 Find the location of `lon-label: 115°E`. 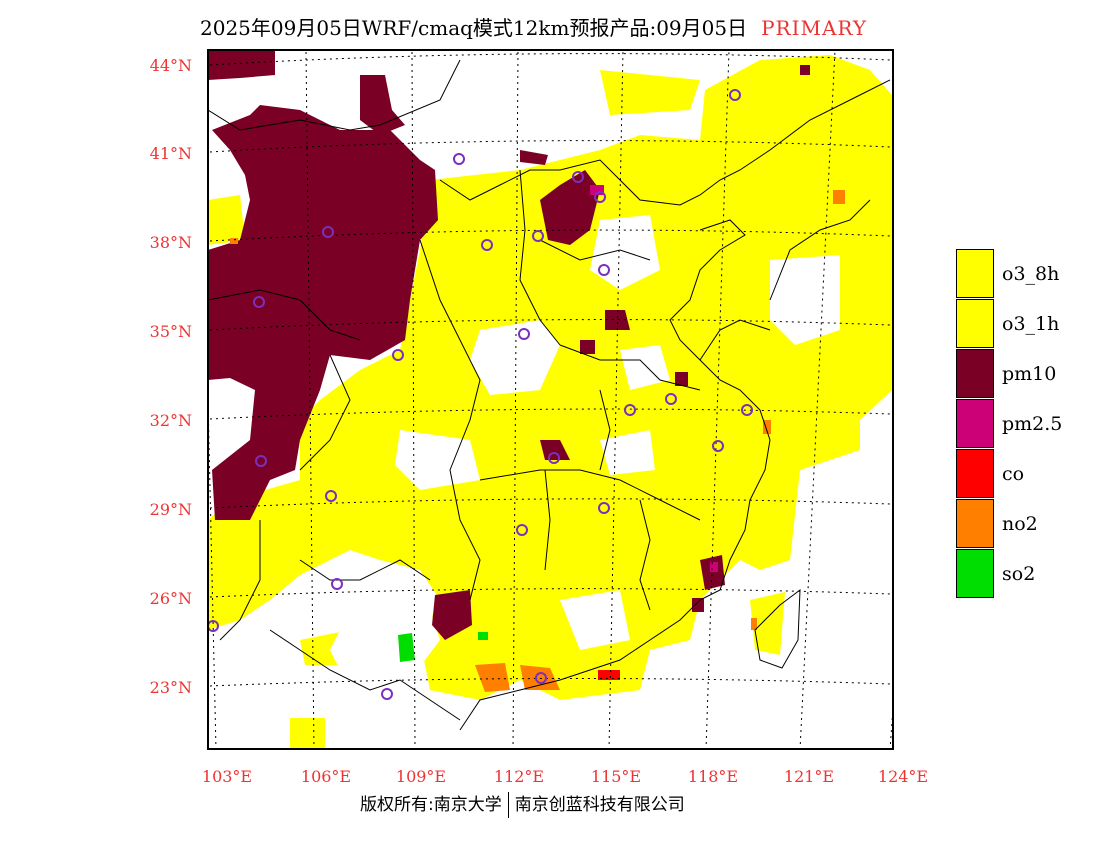

lon-label: 115°E is located at coordinates (616, 776).